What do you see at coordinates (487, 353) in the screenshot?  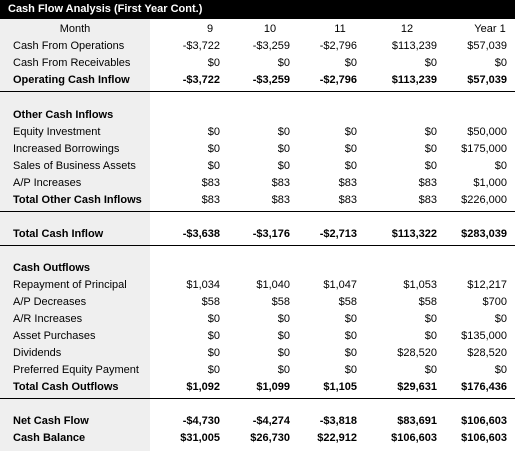 I see `cell-year1: $28,520` at bounding box center [487, 353].